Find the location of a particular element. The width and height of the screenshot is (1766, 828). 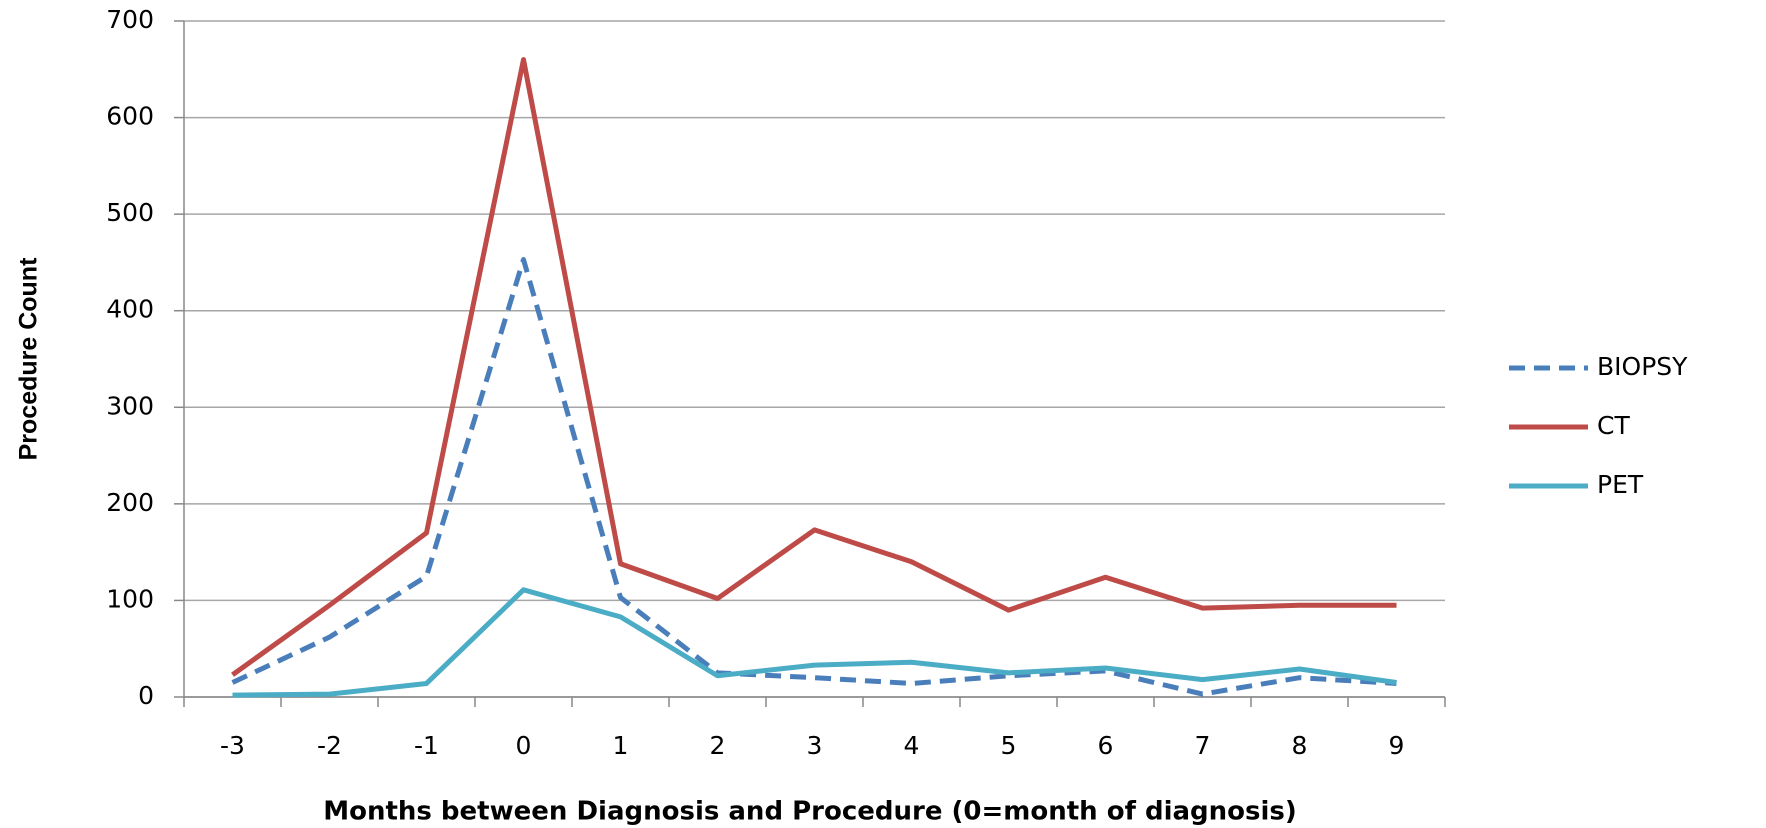

legend-label: BIOPSY is located at coordinates (1642, 366).